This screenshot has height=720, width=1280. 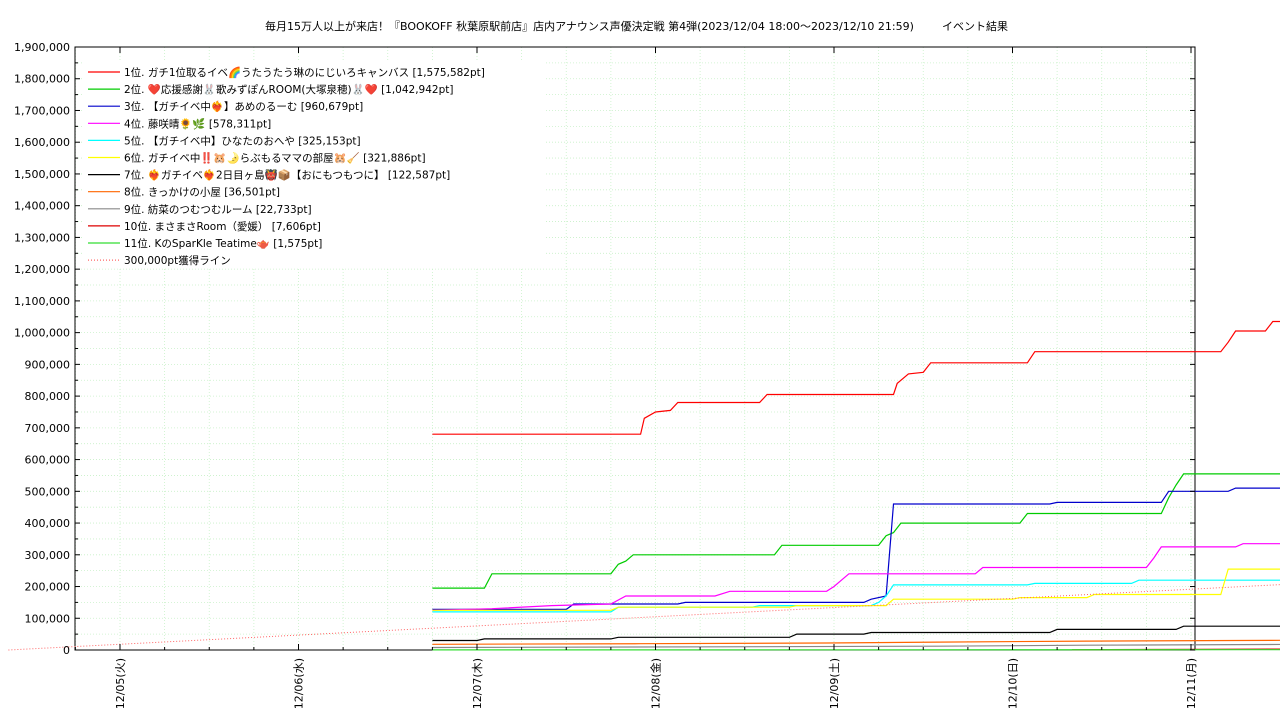 What do you see at coordinates (177, 260) in the screenshot?
I see `legend-label: 300,000pt獲得ライン` at bounding box center [177, 260].